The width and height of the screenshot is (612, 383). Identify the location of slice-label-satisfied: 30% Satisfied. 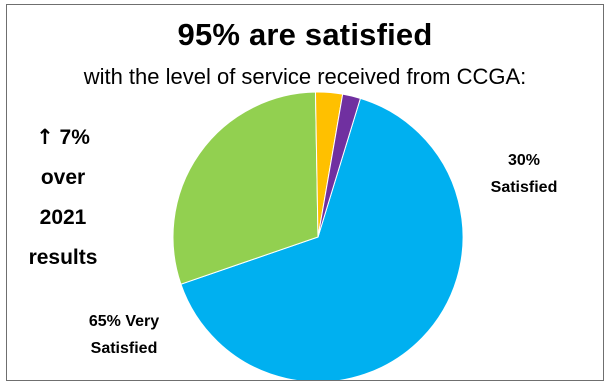
(524, 174).